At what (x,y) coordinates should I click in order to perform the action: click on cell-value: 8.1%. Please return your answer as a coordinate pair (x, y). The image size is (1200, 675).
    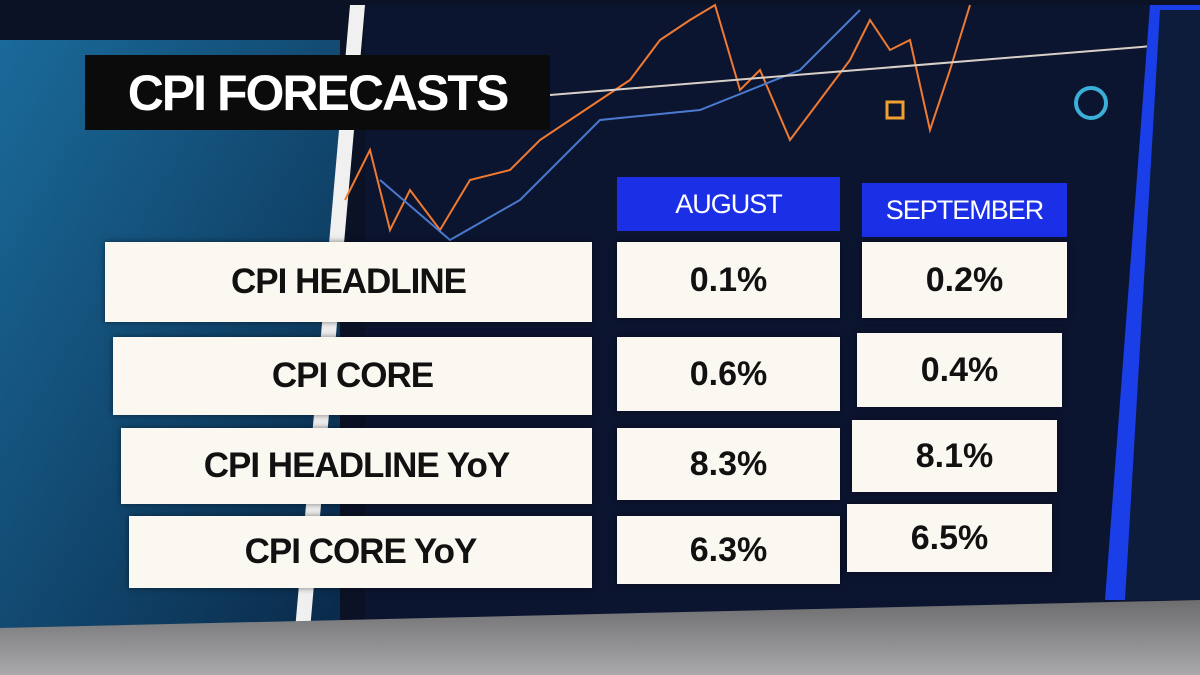
    Looking at the image, I should click on (954, 456).